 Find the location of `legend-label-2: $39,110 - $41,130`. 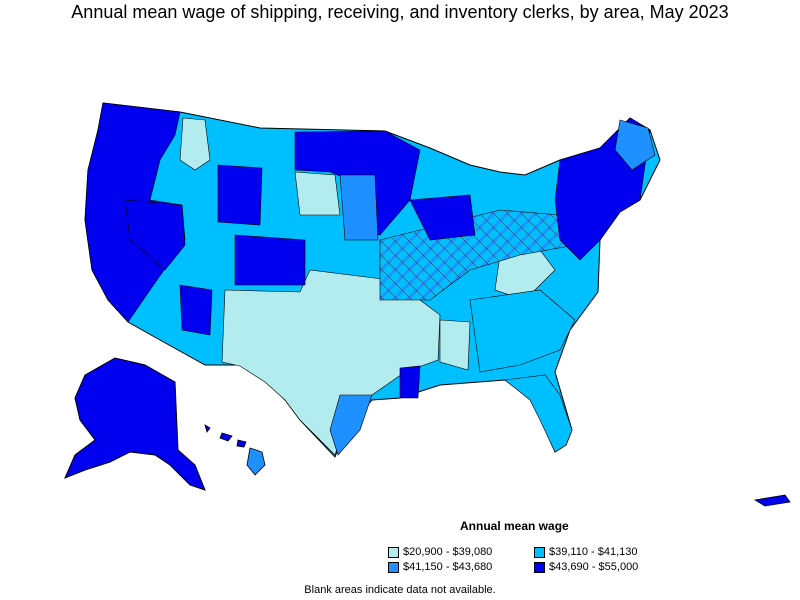

legend-label-2: $39,110 - $41,130 is located at coordinates (593, 552).